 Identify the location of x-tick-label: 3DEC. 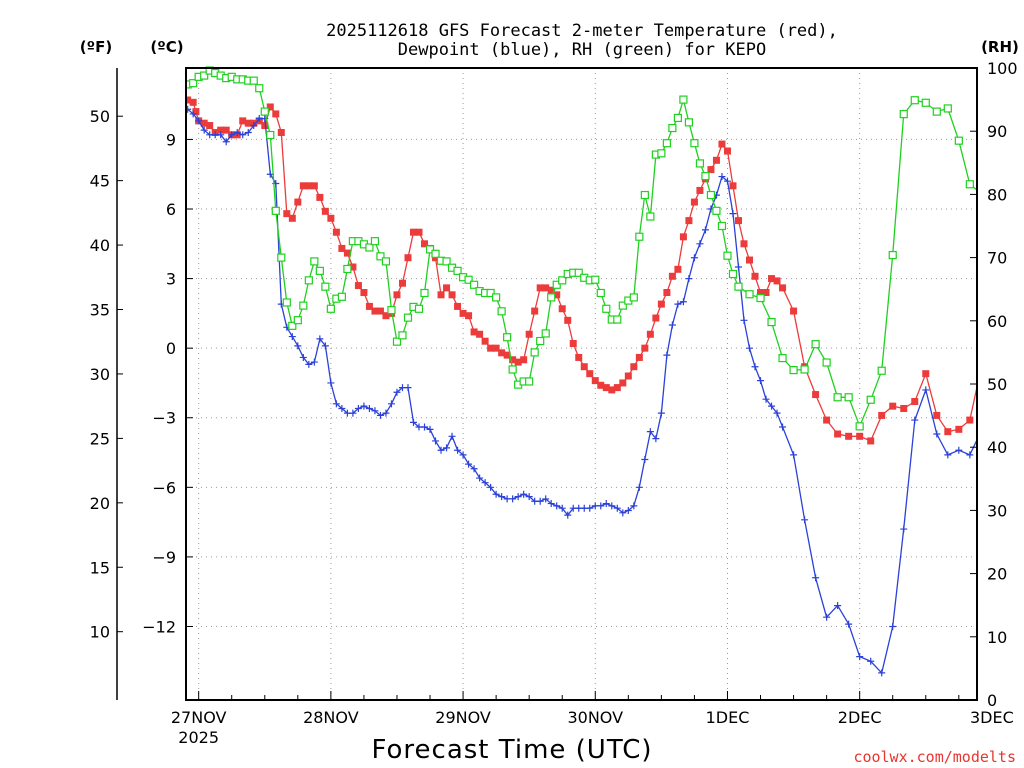
(992, 717).